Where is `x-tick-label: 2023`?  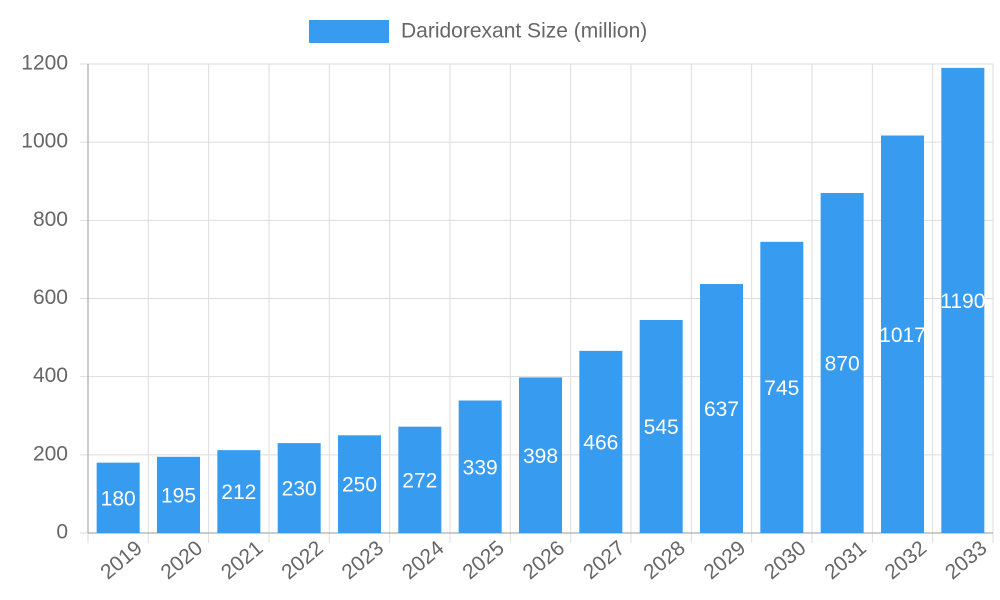
x-tick-label: 2023 is located at coordinates (363, 560).